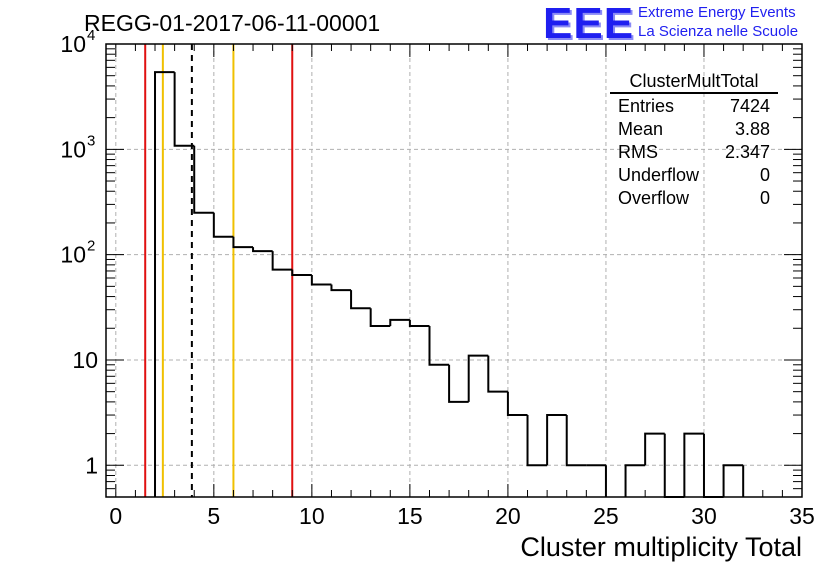  Describe the element at coordinates (694, 198) in the screenshot. I see `stats-row-overflow: Overflow 0` at that location.